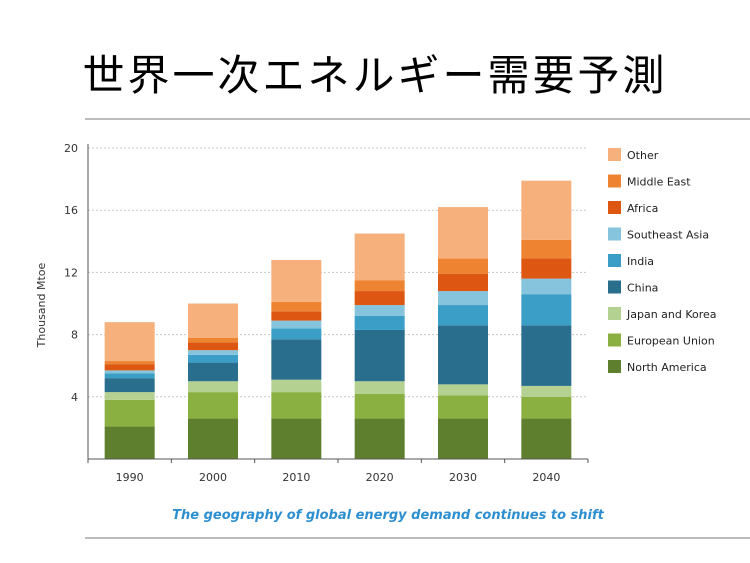  I want to click on bar-segment-north-america-2030, so click(463, 438).